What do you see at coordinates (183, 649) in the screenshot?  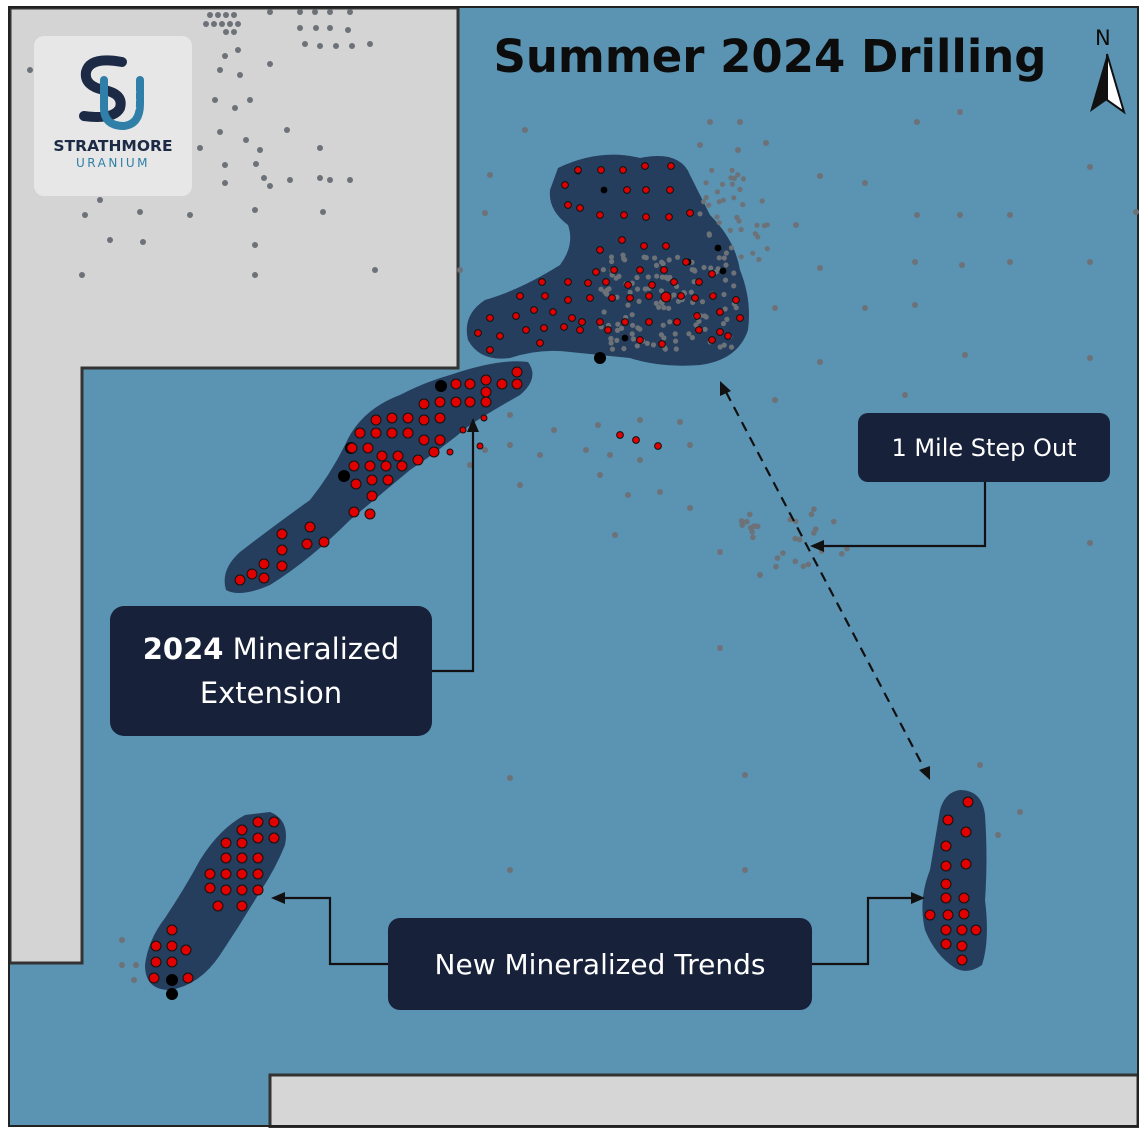 I see `callout-extension-year: 2024` at bounding box center [183, 649].